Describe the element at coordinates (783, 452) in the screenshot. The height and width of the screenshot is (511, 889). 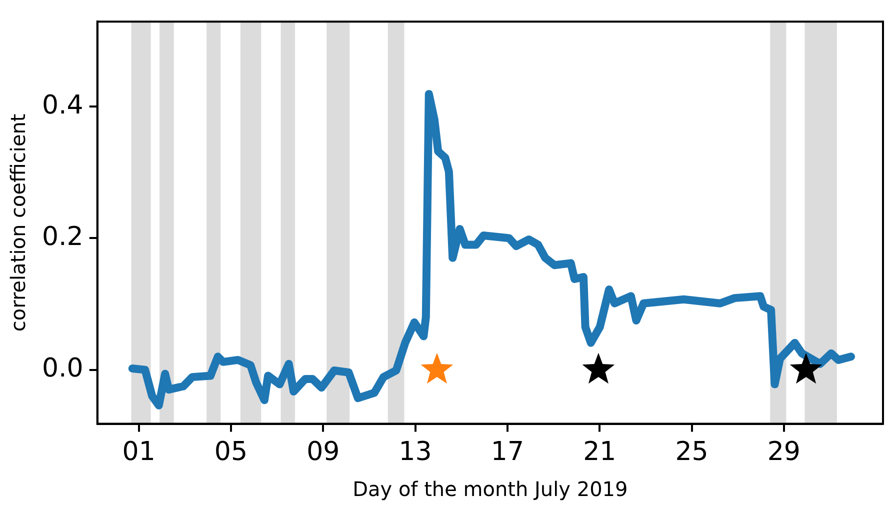
I see `x-tick-label: 29` at that location.